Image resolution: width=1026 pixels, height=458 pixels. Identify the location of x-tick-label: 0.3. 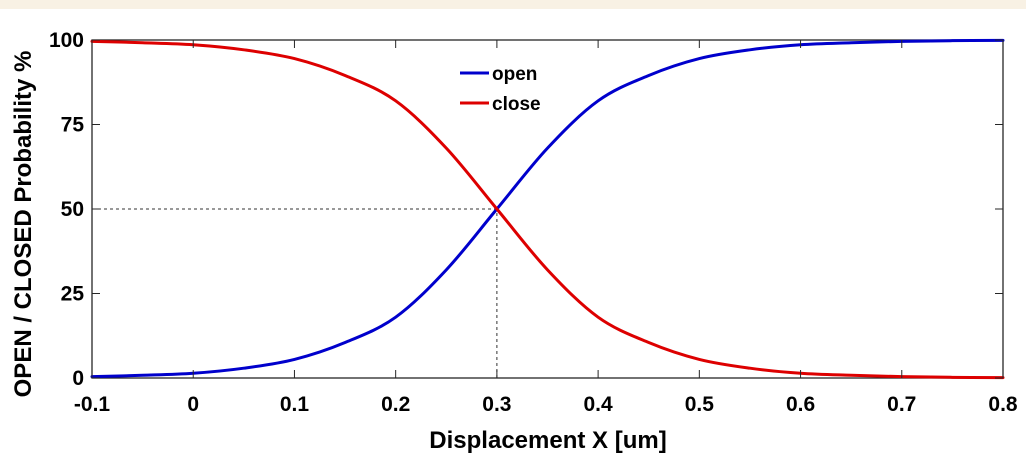
(496, 404).